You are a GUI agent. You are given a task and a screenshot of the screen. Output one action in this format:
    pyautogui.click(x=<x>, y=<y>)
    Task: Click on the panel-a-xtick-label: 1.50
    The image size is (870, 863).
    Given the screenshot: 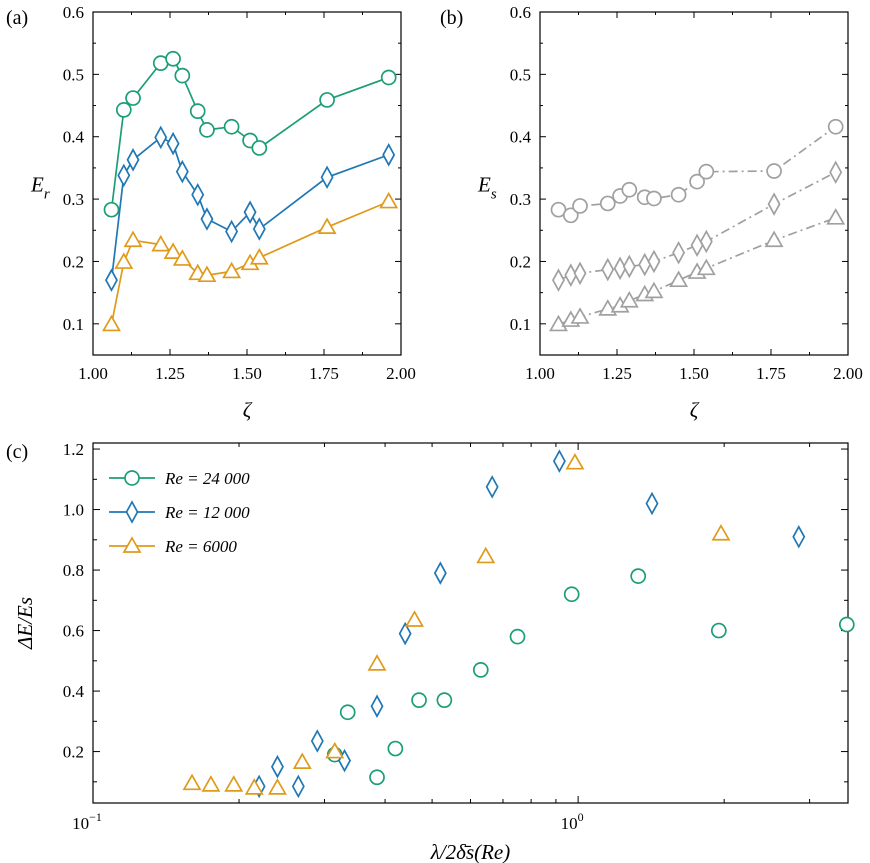 What is the action you would take?
    pyautogui.click(x=247, y=373)
    